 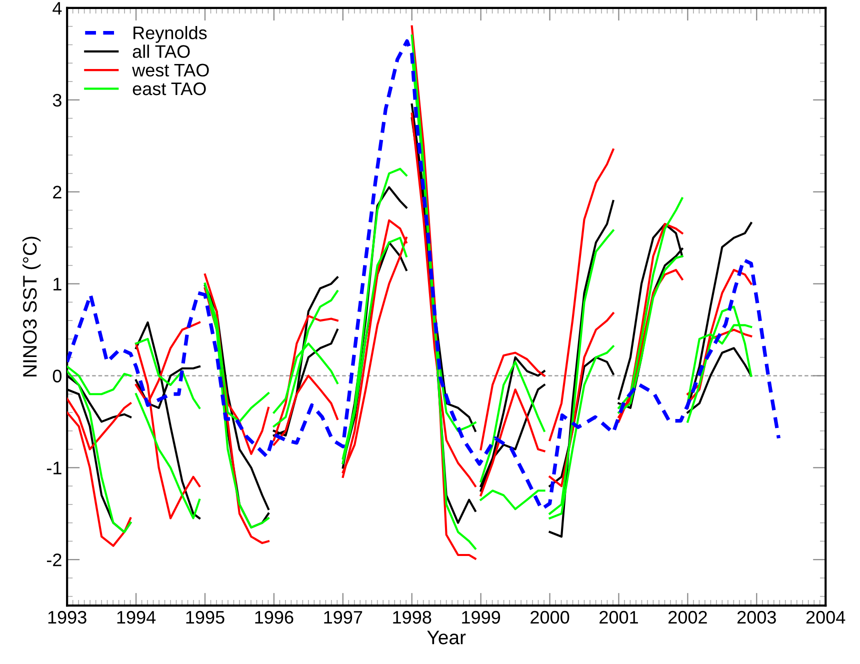 I want to click on y-tick-label: -1, so click(x=54, y=468).